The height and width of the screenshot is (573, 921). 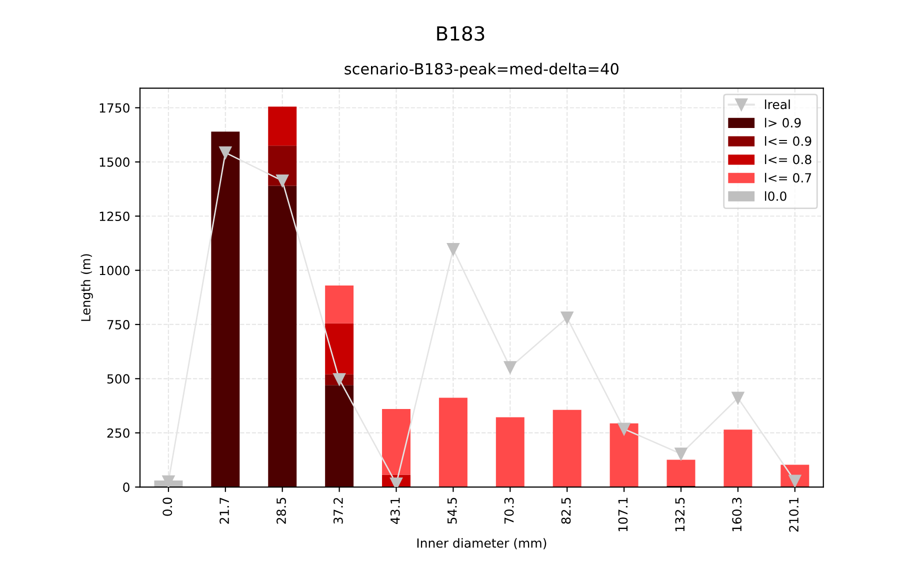 What do you see at coordinates (566, 511) in the screenshot?
I see `x-tick-label: 82.5` at bounding box center [566, 511].